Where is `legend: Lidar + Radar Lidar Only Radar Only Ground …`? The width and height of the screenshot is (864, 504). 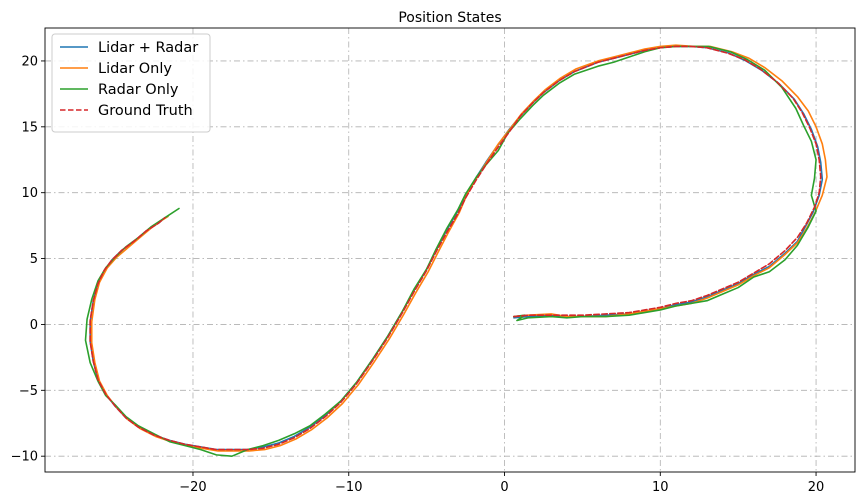
legend: Lidar + Radar Lidar Only Radar Only Ground … is located at coordinates (131, 83).